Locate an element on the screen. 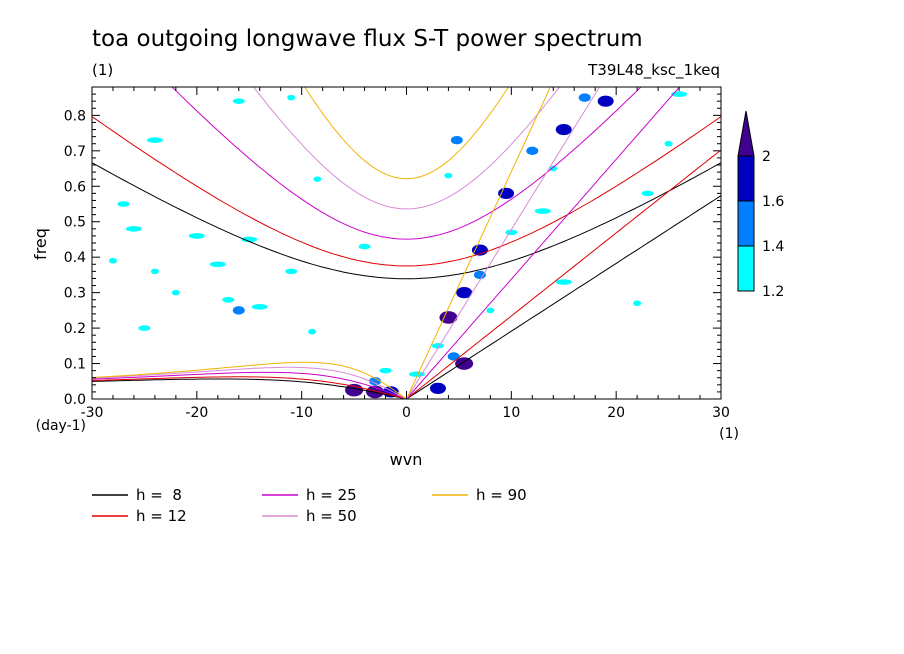 The image size is (904, 654). legend-label: h = 12 is located at coordinates (161, 516).